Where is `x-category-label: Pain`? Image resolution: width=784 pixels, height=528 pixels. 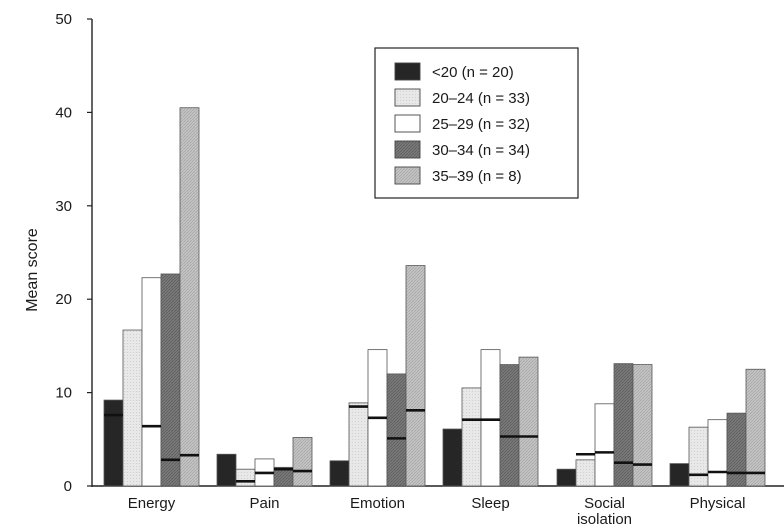 x-category-label: Pain is located at coordinates (264, 503).